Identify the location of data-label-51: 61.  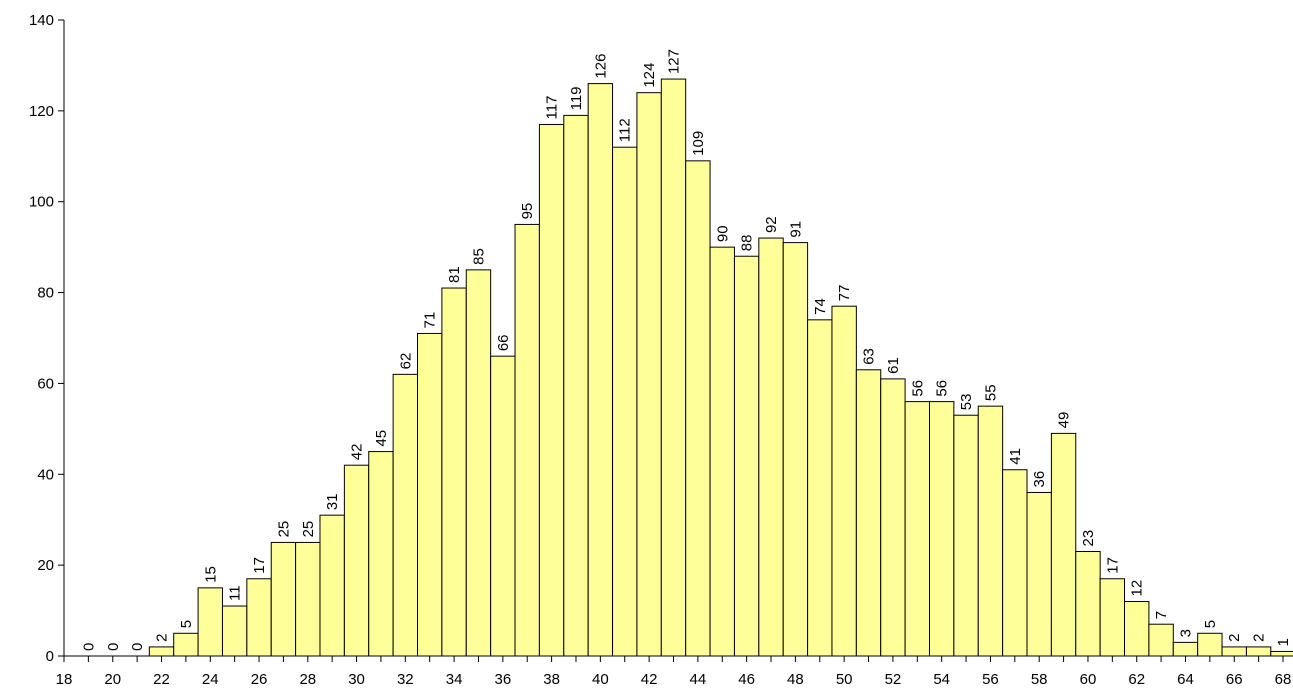
(893, 365).